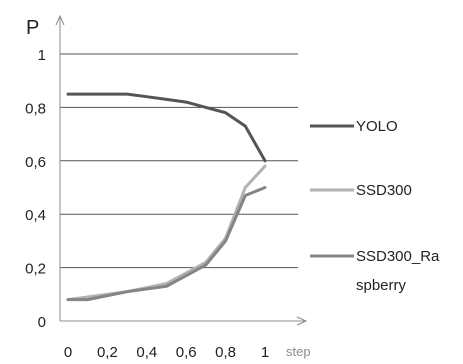 This screenshot has width=463, height=364. I want to click on legend-label-ssd300-raspberry: spberry, so click(381, 285).